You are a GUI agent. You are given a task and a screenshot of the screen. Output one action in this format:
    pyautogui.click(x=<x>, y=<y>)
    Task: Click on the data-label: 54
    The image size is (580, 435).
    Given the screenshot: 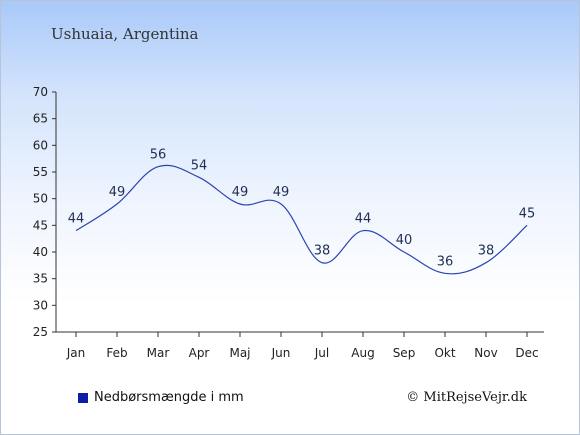 What is the action you would take?
    pyautogui.click(x=199, y=165)
    